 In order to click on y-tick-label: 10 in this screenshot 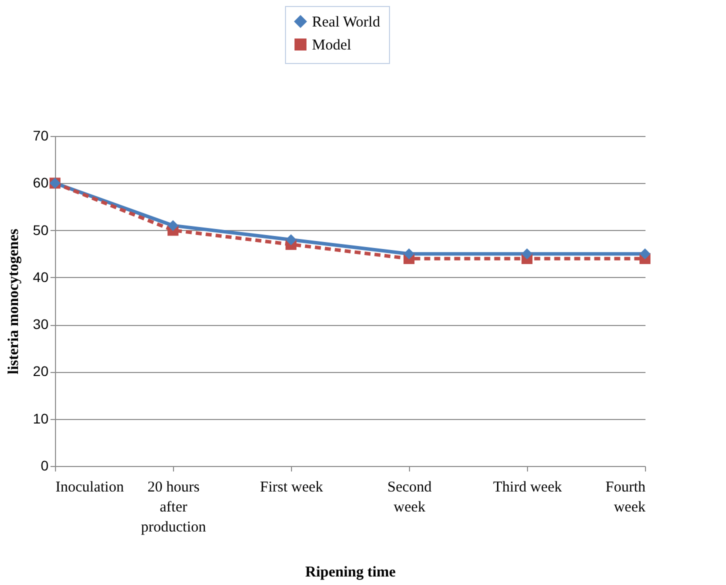, I will do `click(40, 418)`.